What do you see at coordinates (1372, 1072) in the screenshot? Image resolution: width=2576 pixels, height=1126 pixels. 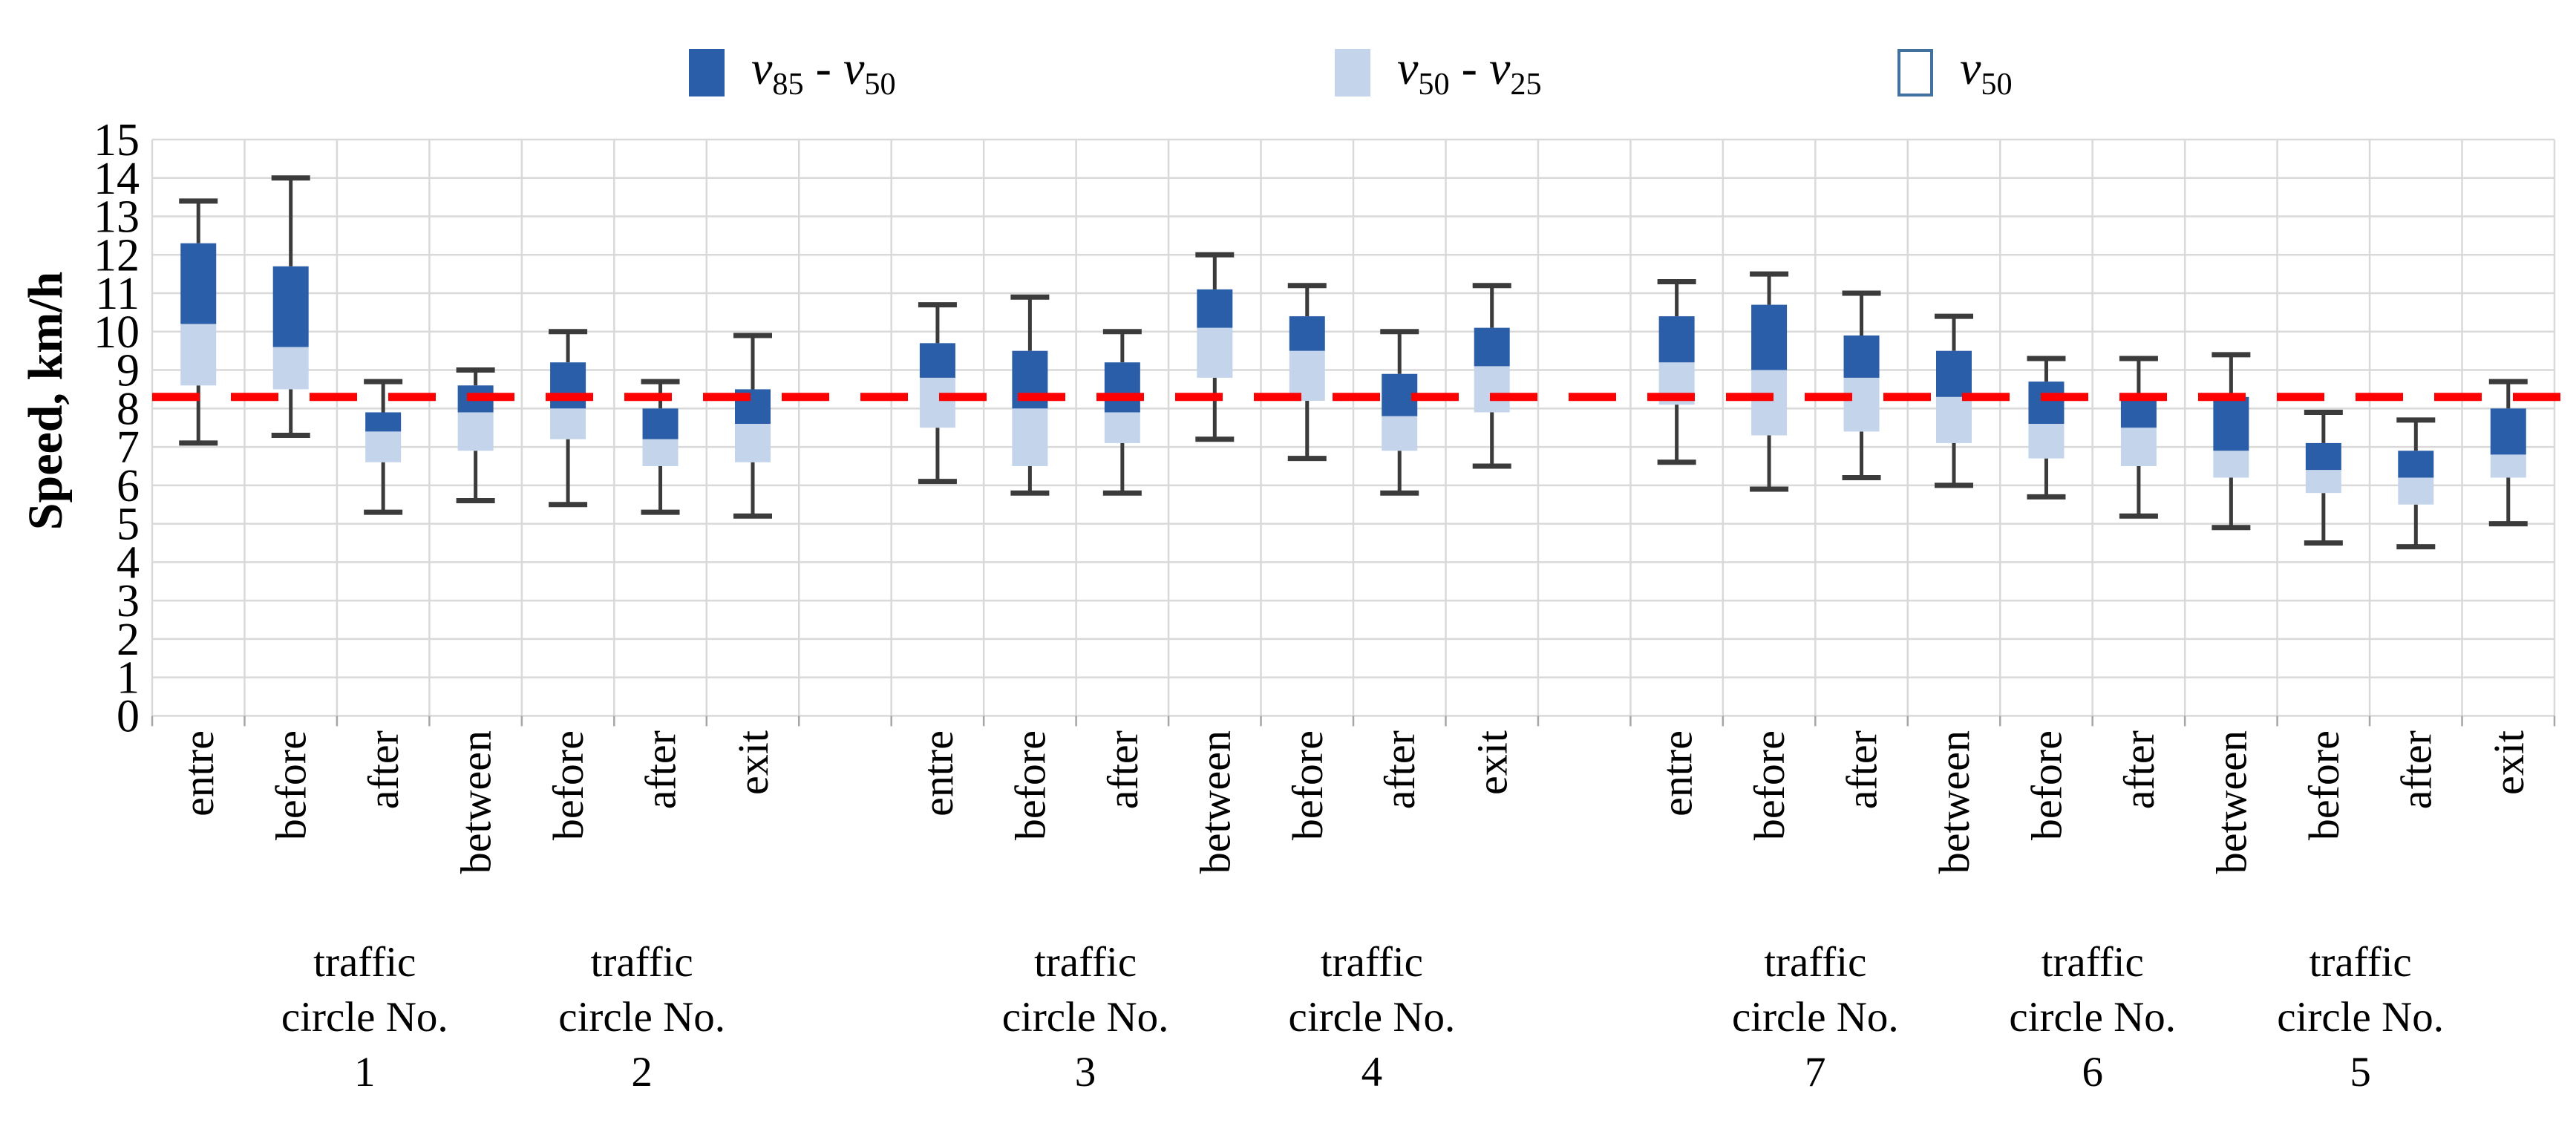 I see `group-label-line: 4` at bounding box center [1372, 1072].